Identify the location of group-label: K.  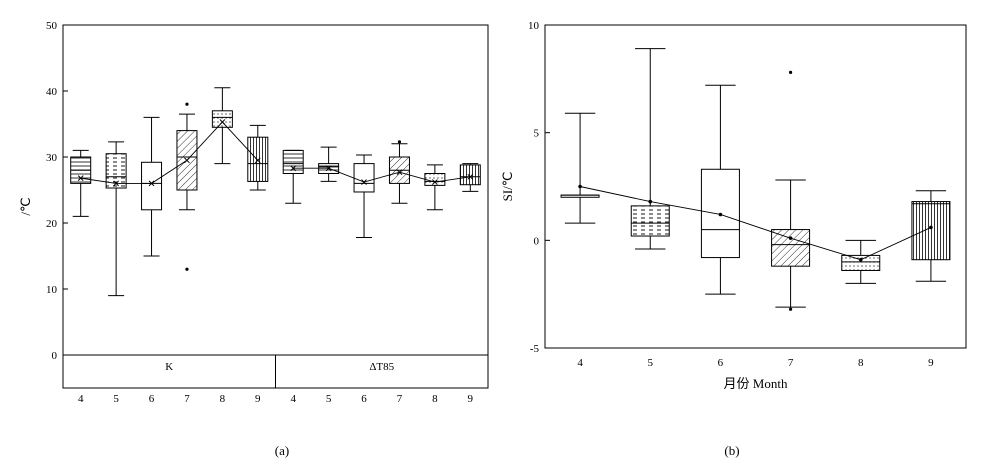
(169, 367).